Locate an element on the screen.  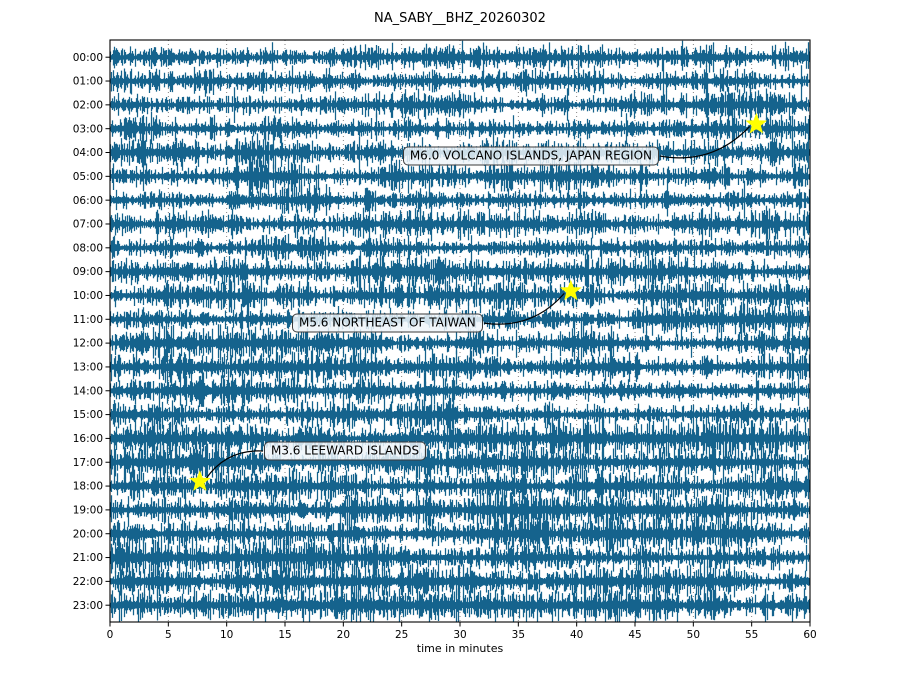
y-tick-label: 21:00 is located at coordinates (88, 558).